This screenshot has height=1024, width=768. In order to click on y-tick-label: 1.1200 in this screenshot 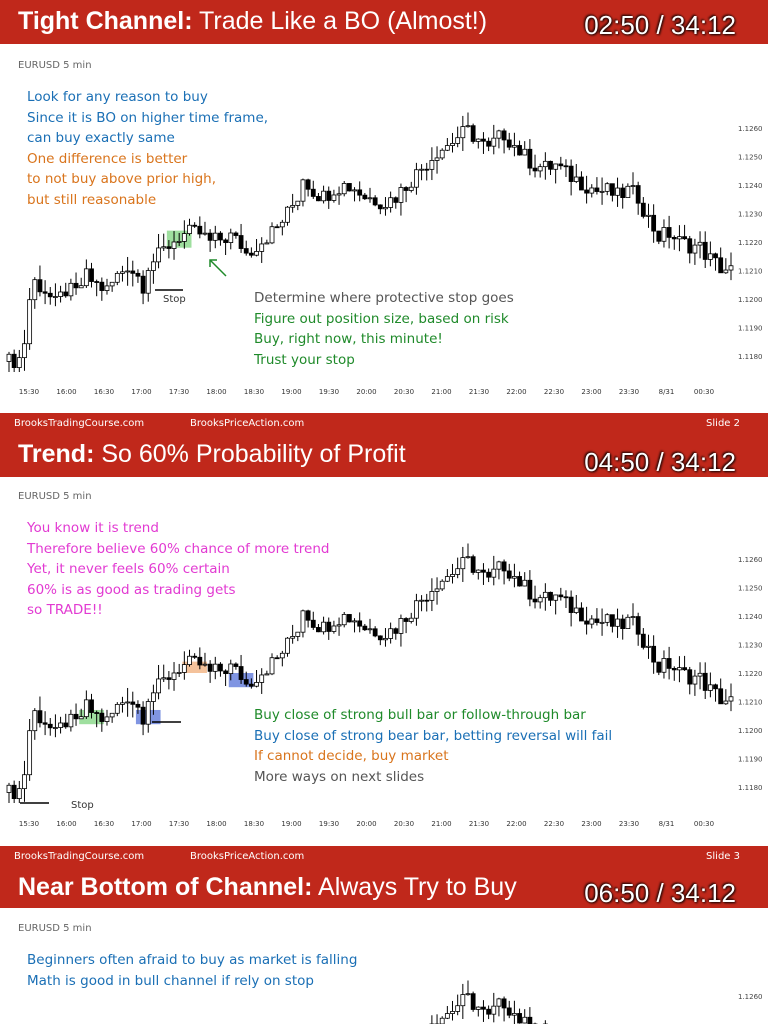, I will do `click(750, 731)`.